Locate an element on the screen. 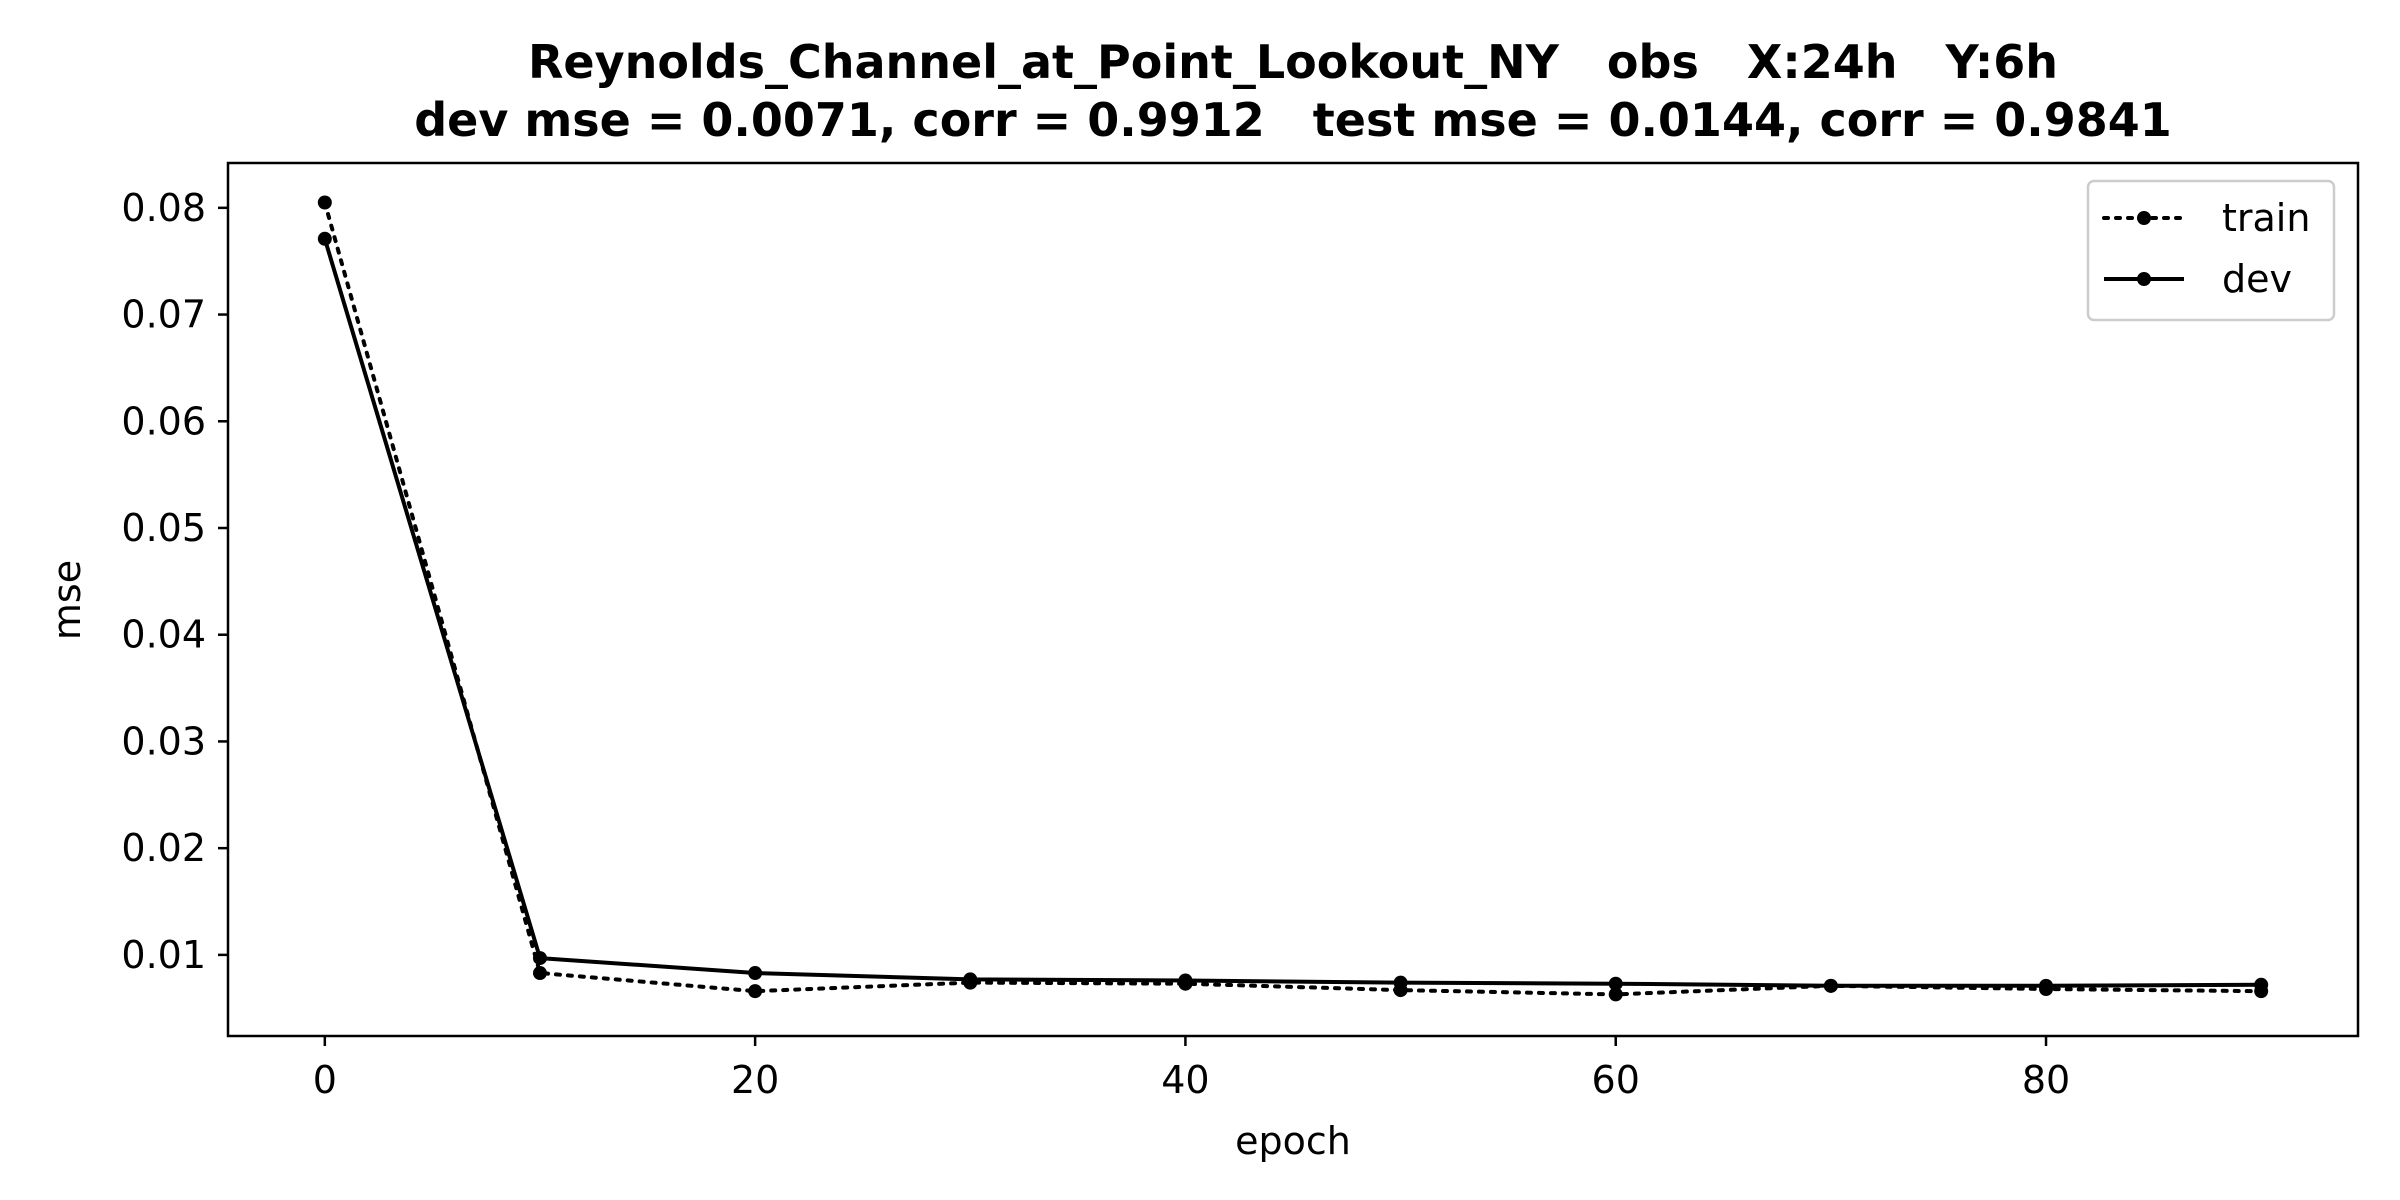 The height and width of the screenshot is (1200, 2400). x-tick-label: 80 is located at coordinates (2046, 1080).